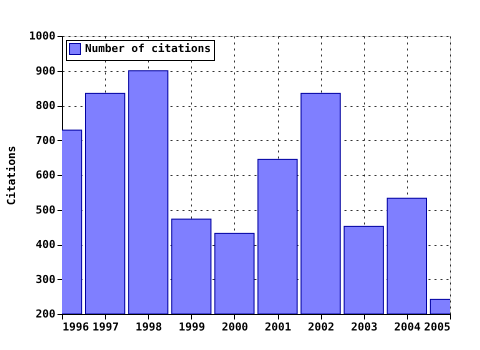 The width and height of the screenshot is (480, 350). I want to click on y-tick-label: 500, so click(46, 209).